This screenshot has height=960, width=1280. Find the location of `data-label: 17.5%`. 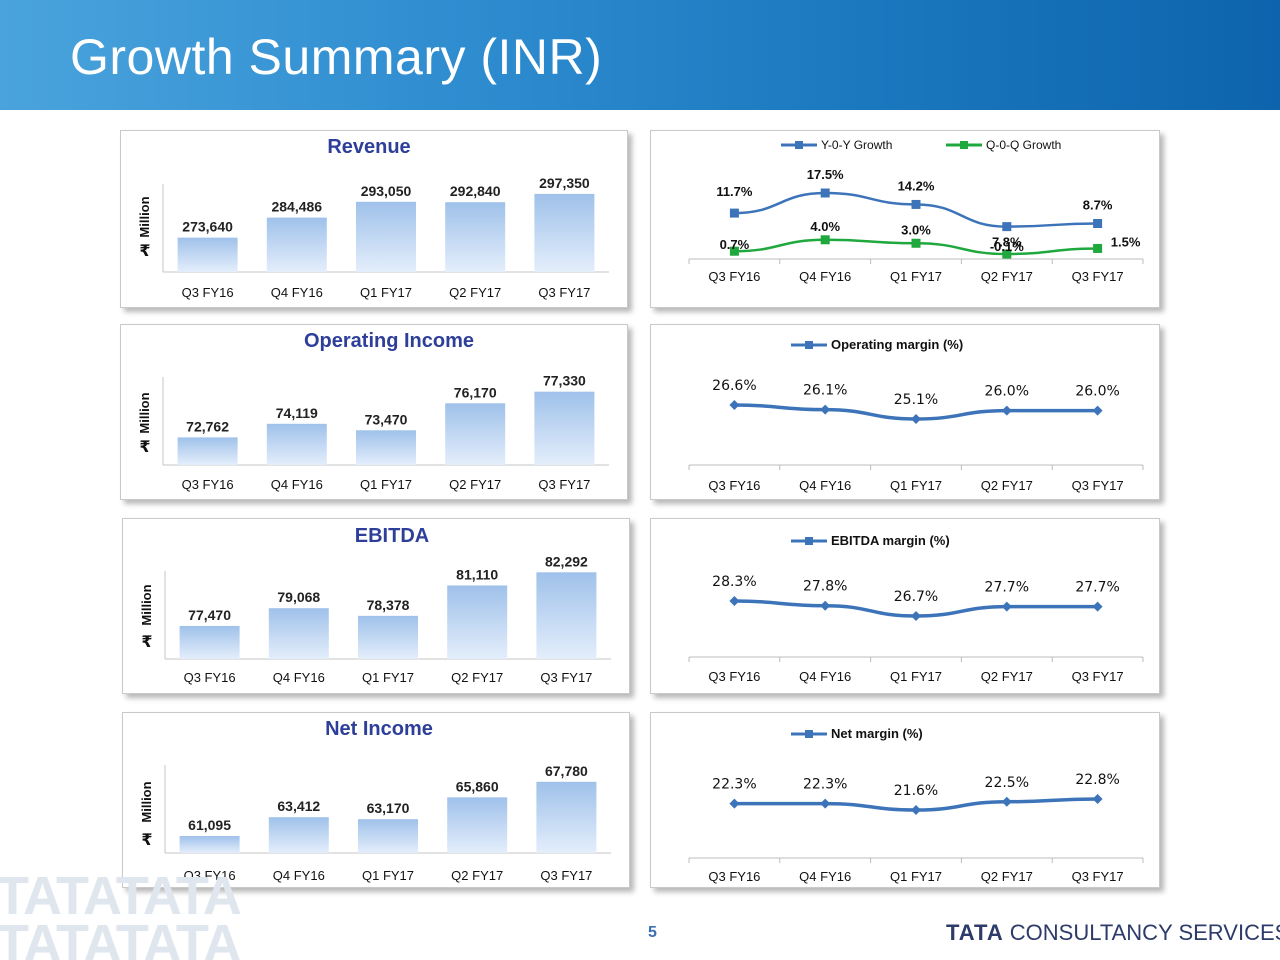

data-label: 17.5% is located at coordinates (825, 174).